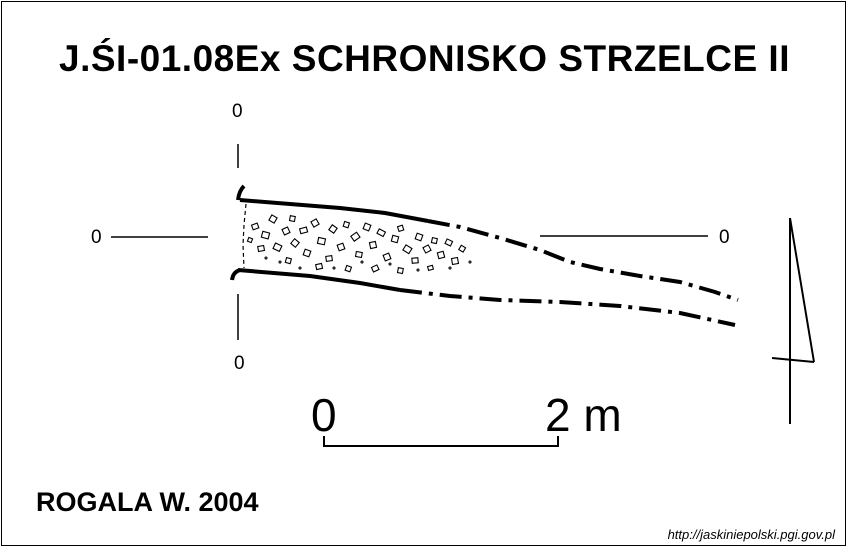  Describe the element at coordinates (237, 111) in the screenshot. I see `axis-mark-top: 0` at that location.